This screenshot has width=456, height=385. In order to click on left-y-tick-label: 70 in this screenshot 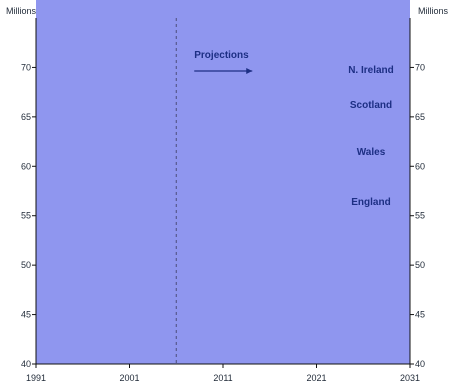, I will do `click(26, 67)`.